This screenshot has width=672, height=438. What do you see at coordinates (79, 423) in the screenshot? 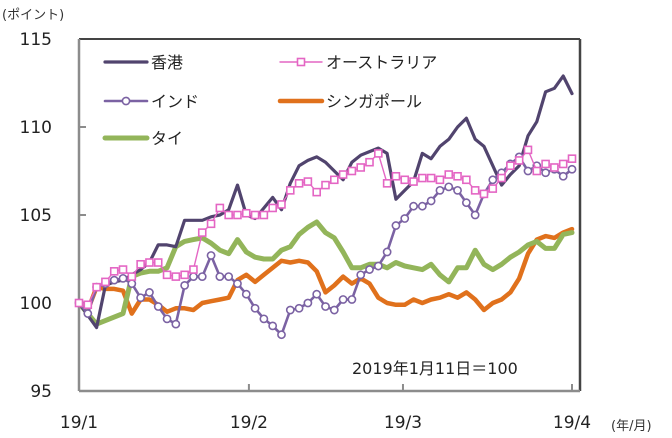
I see `x-tick-label: 19/1` at bounding box center [79, 423].